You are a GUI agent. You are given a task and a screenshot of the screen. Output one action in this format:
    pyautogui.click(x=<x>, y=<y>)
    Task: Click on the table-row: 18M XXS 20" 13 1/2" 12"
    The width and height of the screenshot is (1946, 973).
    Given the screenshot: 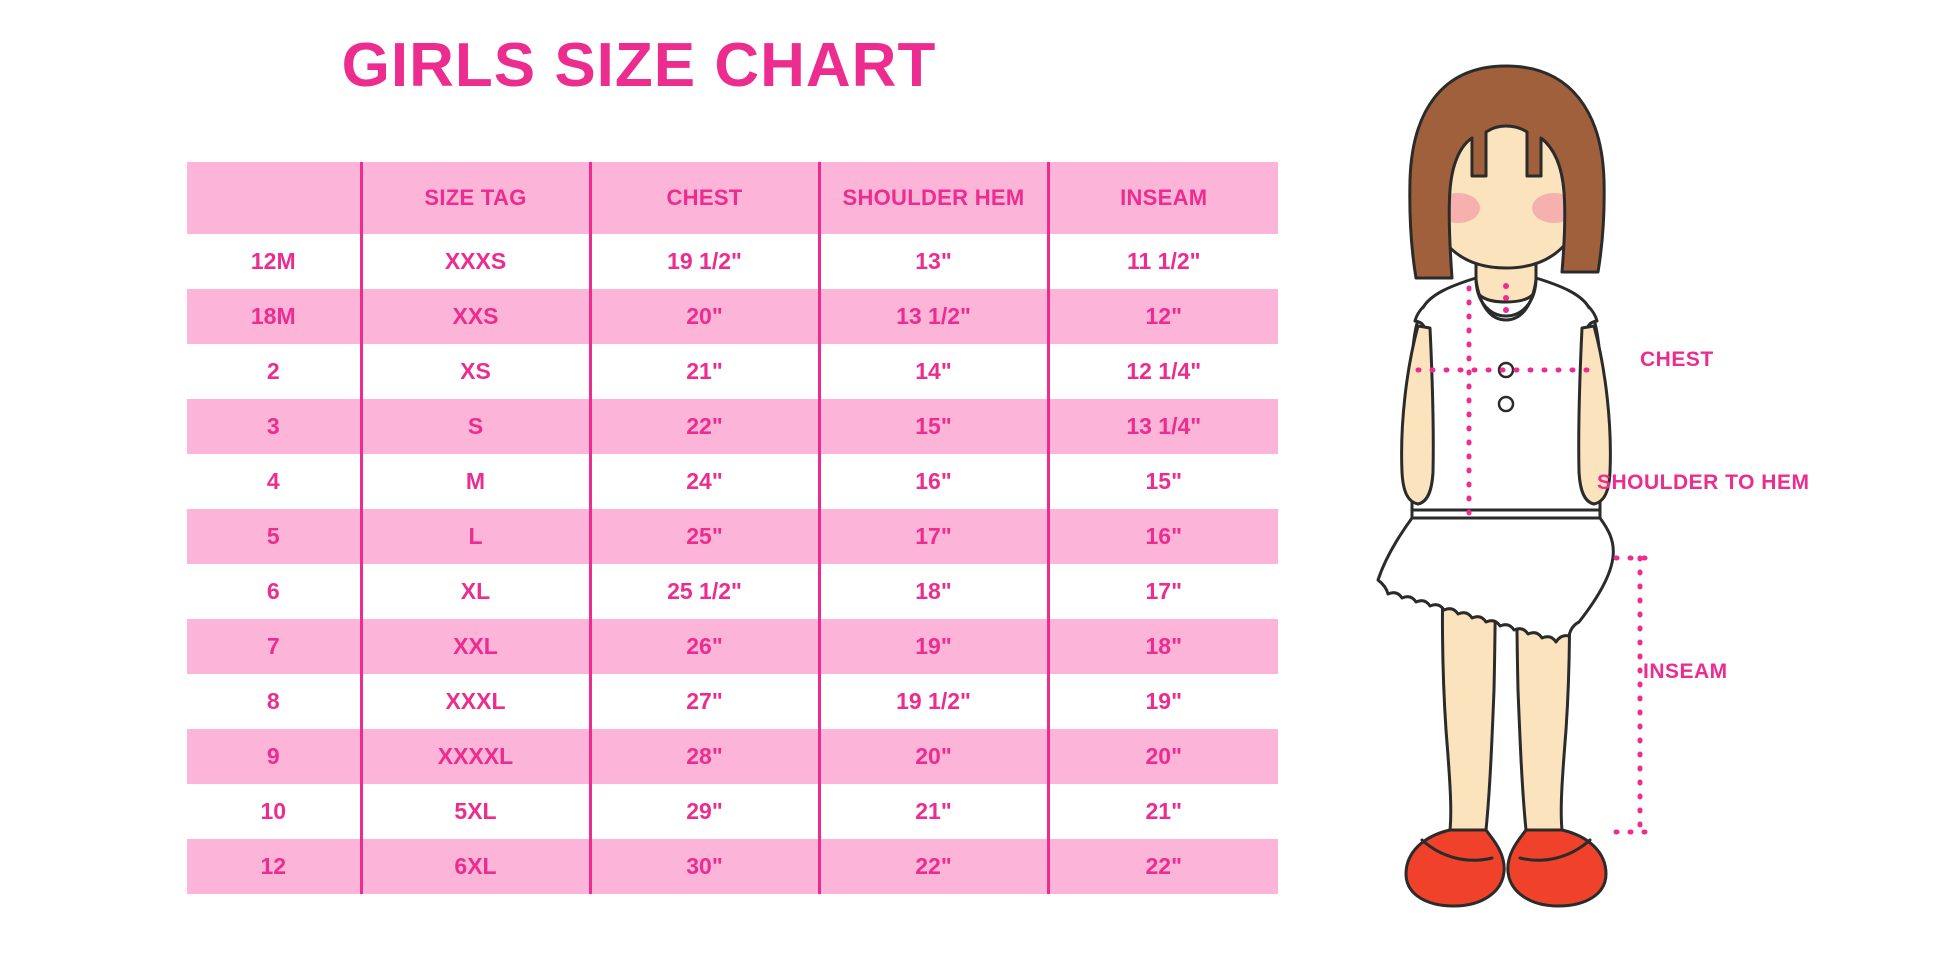 What is the action you would take?
    pyautogui.click(x=732, y=316)
    